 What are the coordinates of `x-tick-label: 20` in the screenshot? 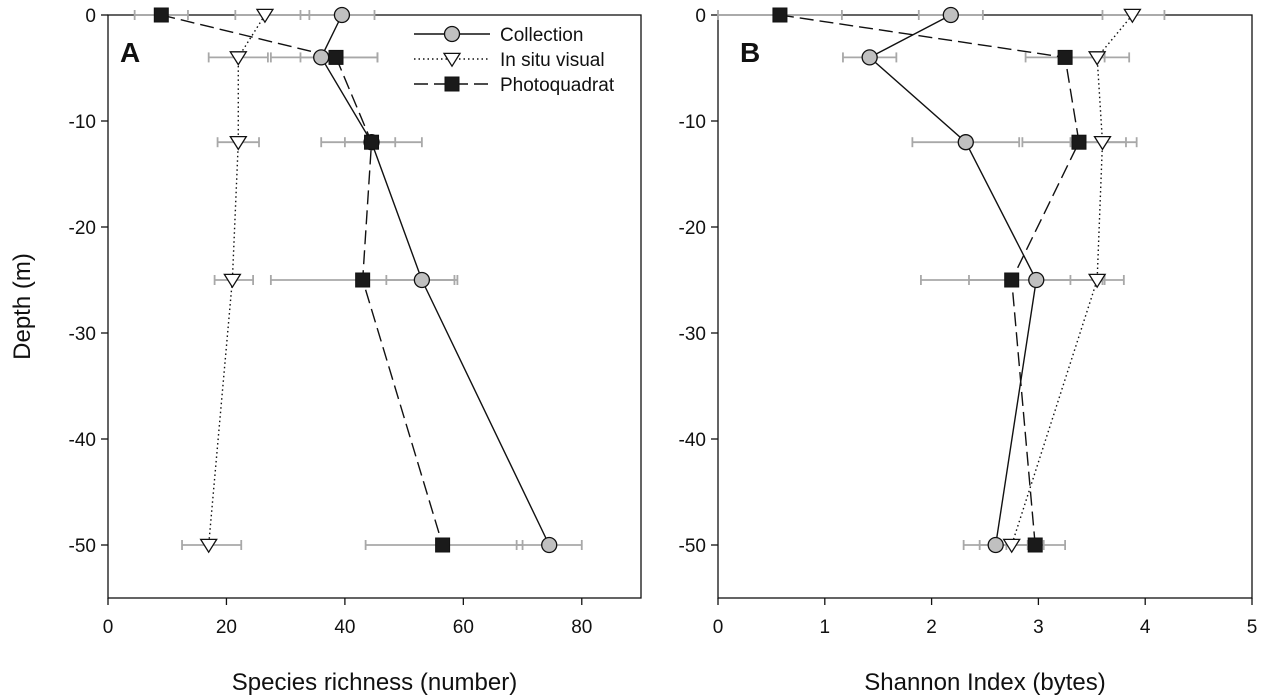 It's located at (226, 627).